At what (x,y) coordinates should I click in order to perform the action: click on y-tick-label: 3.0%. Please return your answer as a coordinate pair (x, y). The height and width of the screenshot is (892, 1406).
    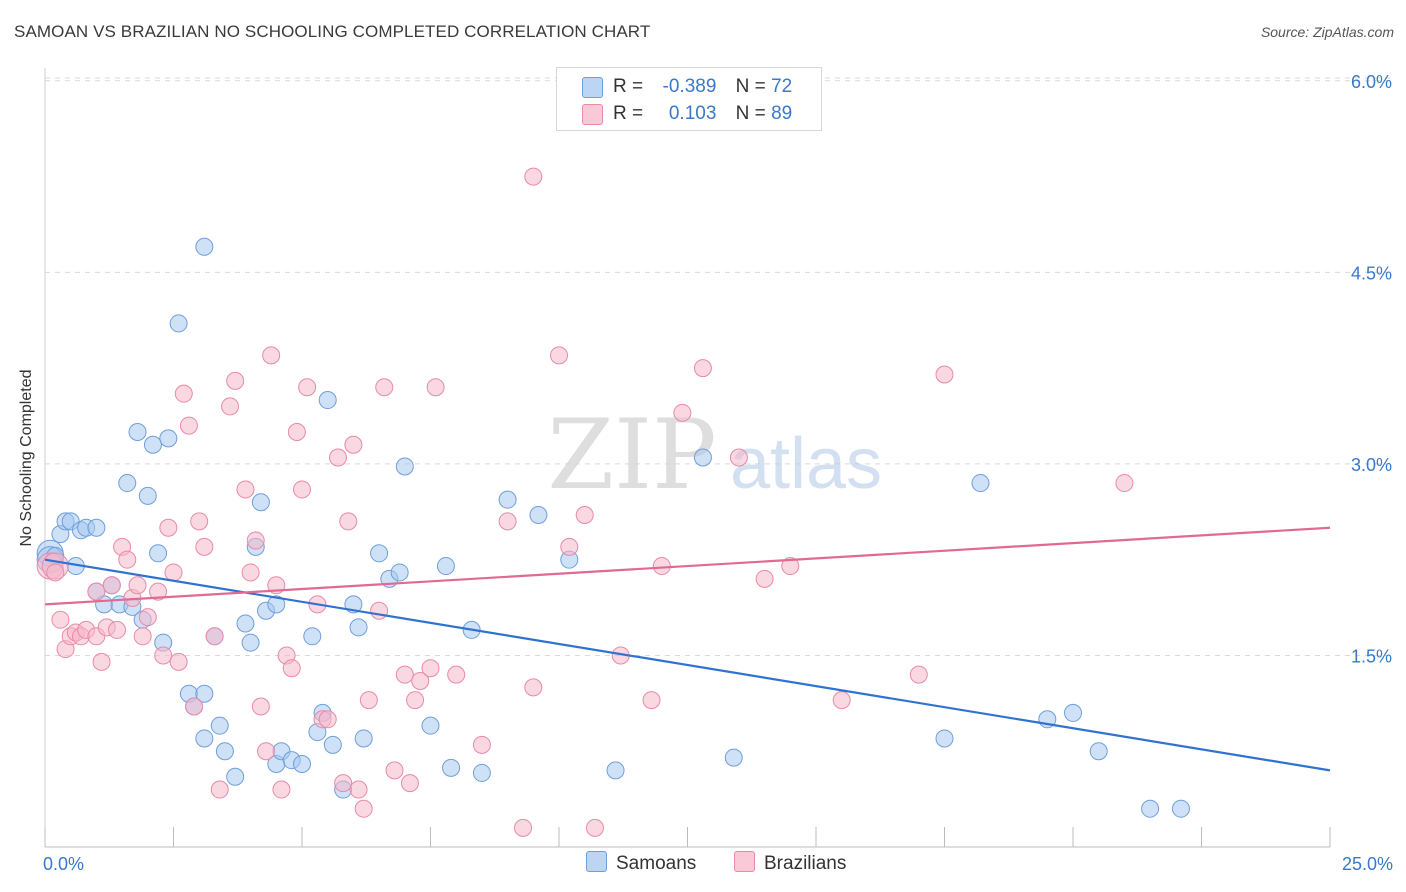
    Looking at the image, I should click on (1371, 465).